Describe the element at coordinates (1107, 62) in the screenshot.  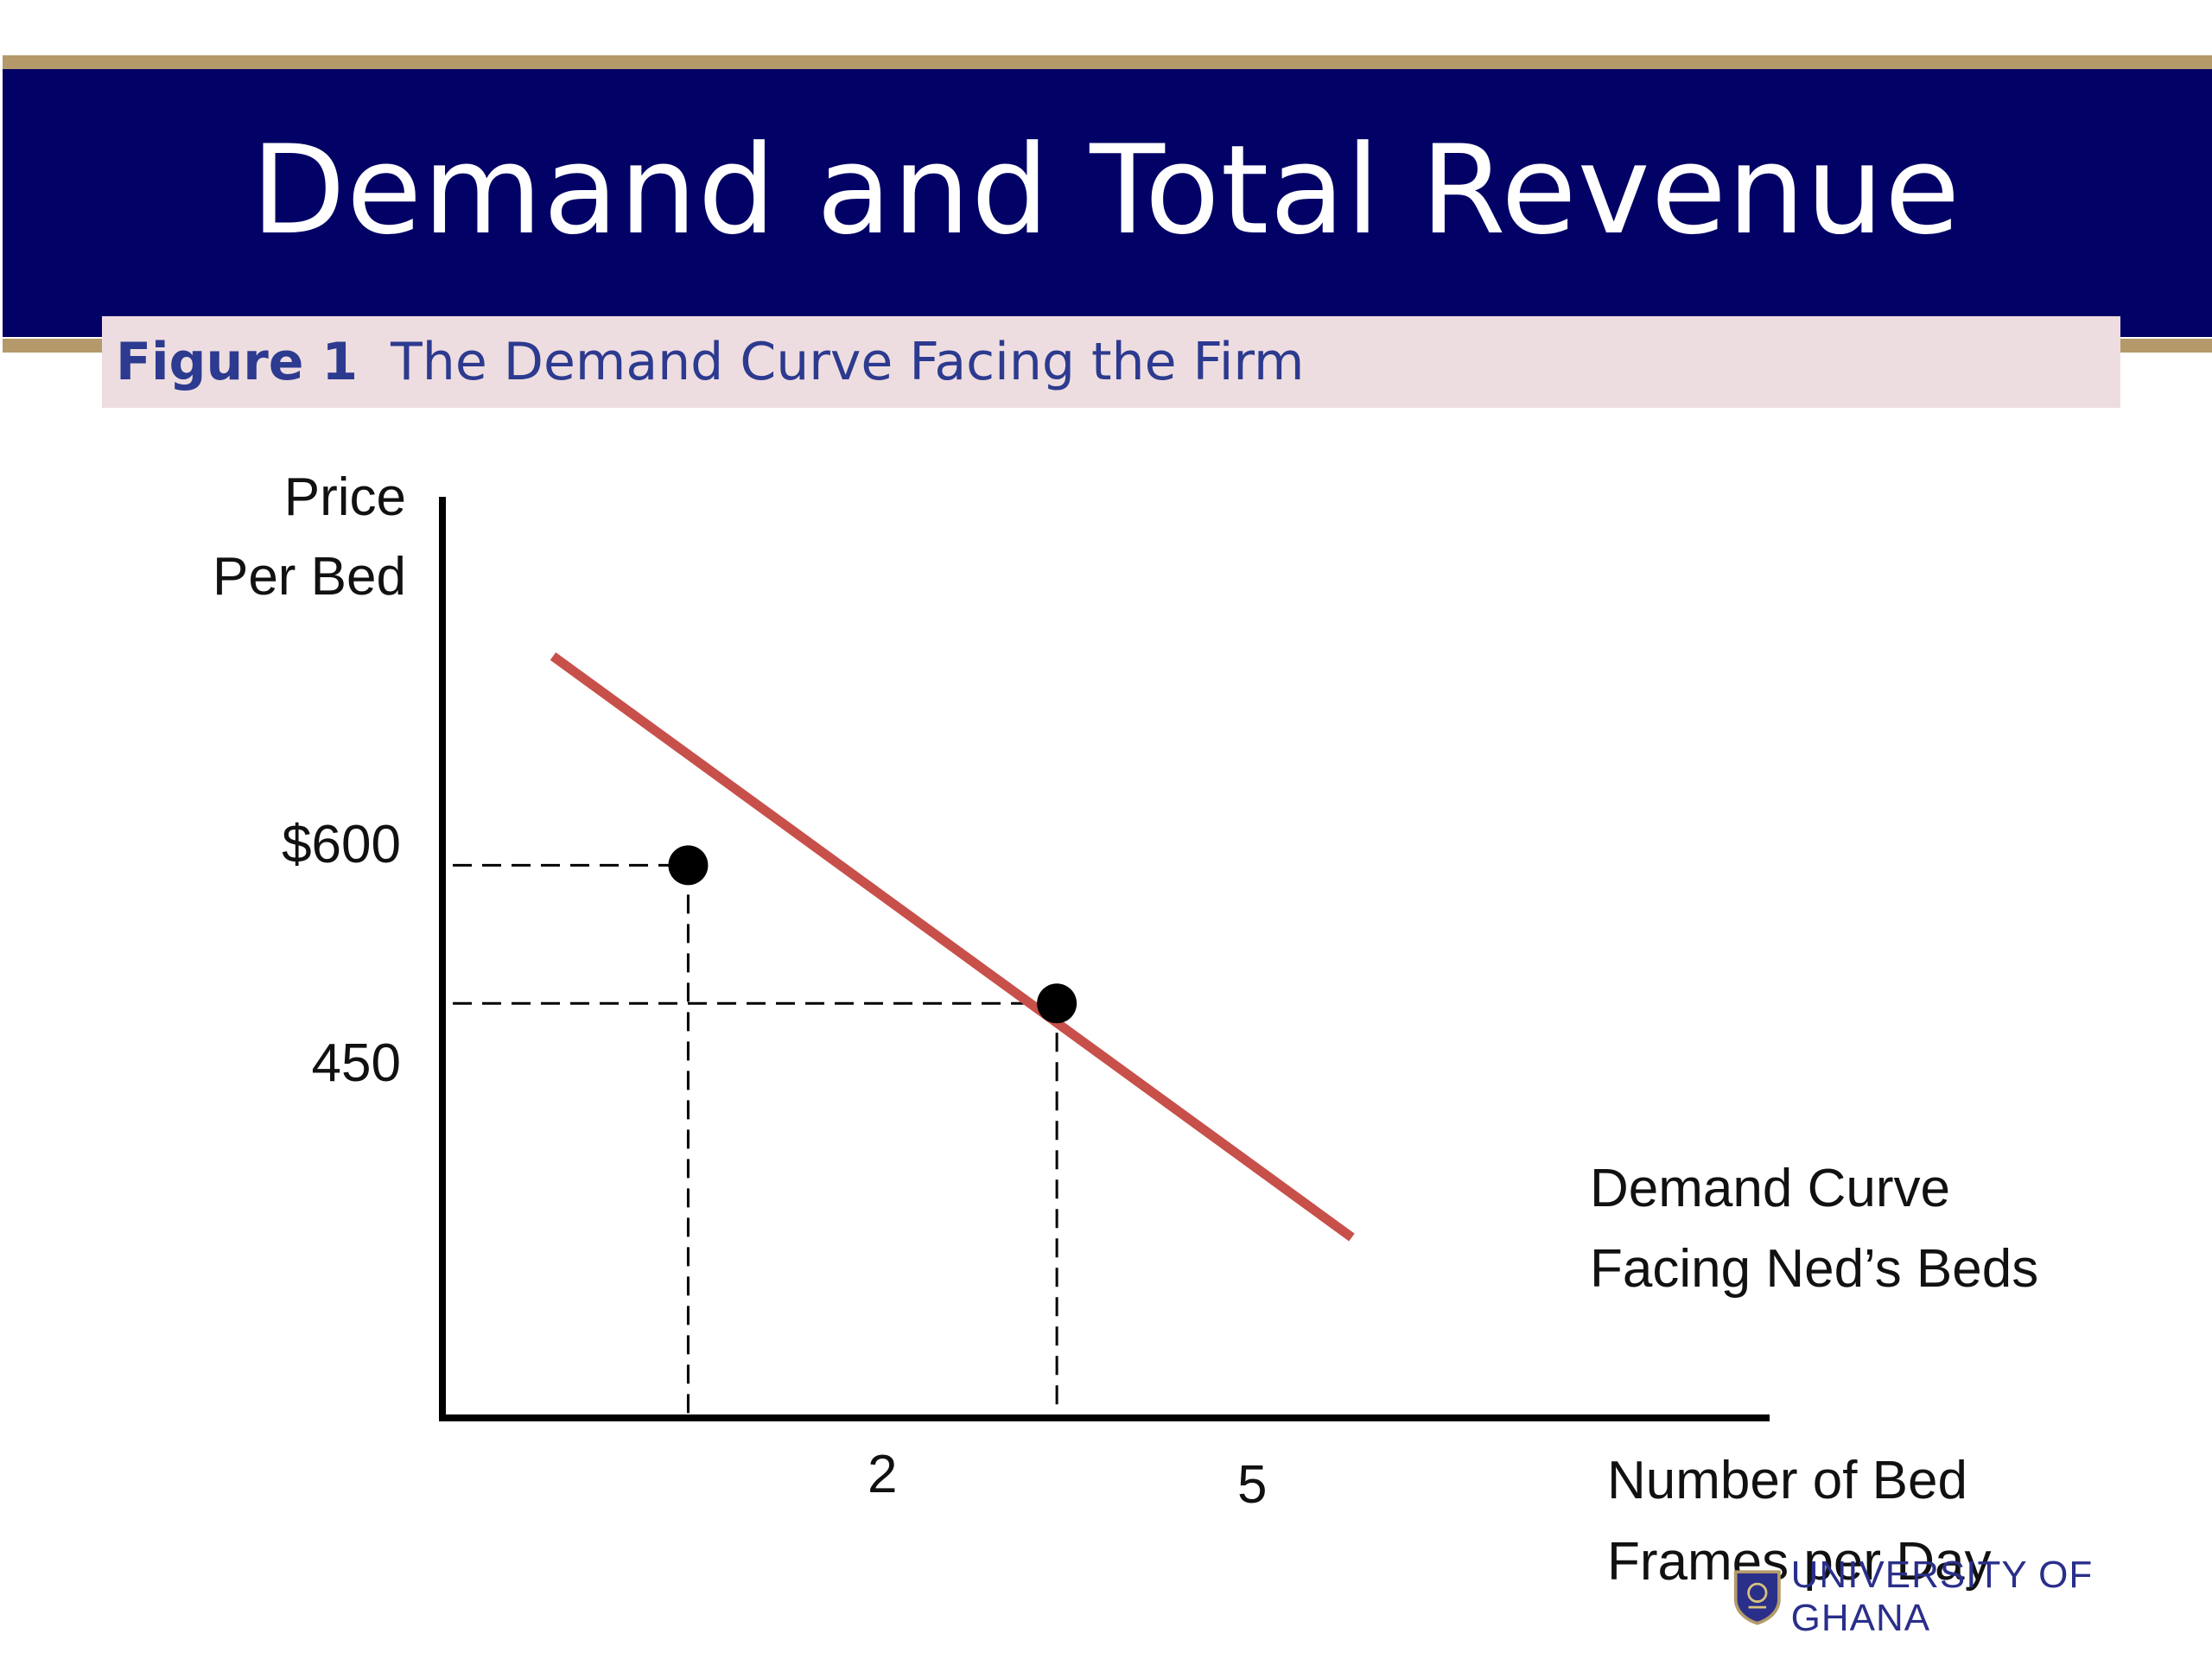
I see `top-gold-rule` at that location.